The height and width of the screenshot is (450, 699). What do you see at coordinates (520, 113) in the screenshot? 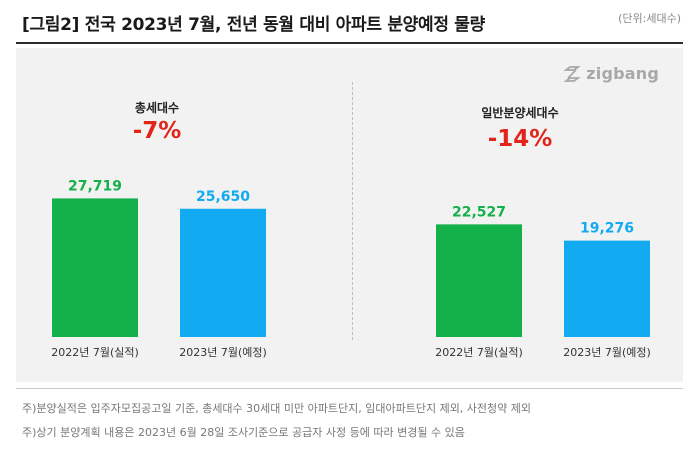
I see `group-label-general: 일반분양세대수` at bounding box center [520, 113].